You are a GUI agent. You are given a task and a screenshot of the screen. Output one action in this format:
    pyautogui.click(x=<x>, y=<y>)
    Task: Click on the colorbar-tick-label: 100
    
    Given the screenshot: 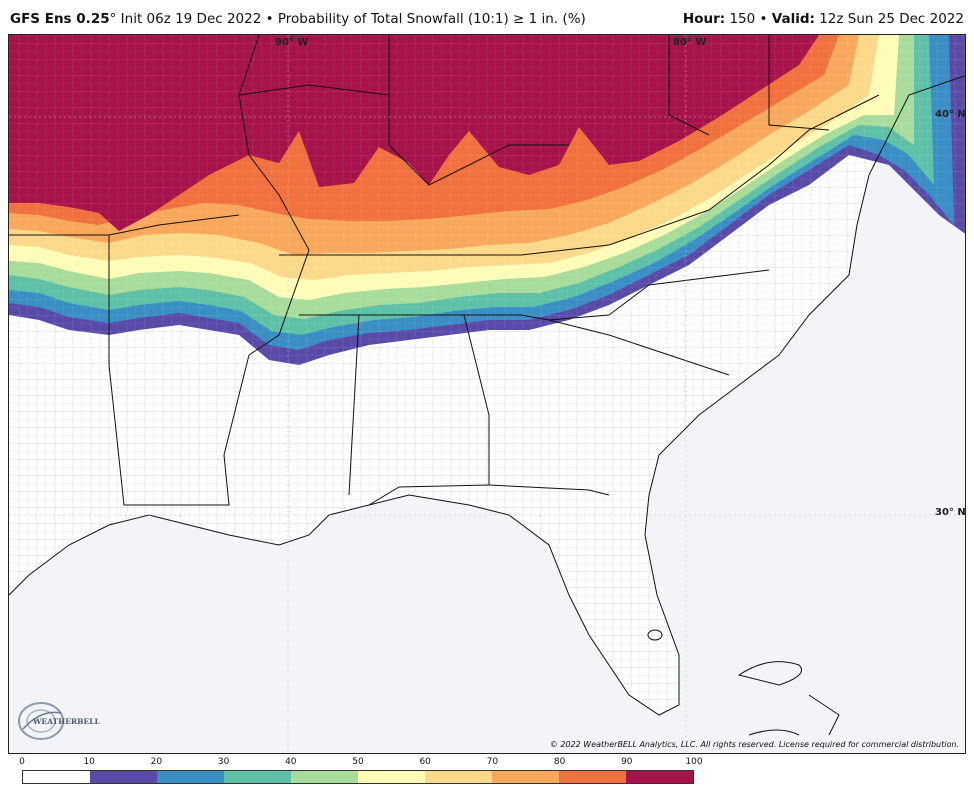 What is the action you would take?
    pyautogui.click(x=694, y=762)
    